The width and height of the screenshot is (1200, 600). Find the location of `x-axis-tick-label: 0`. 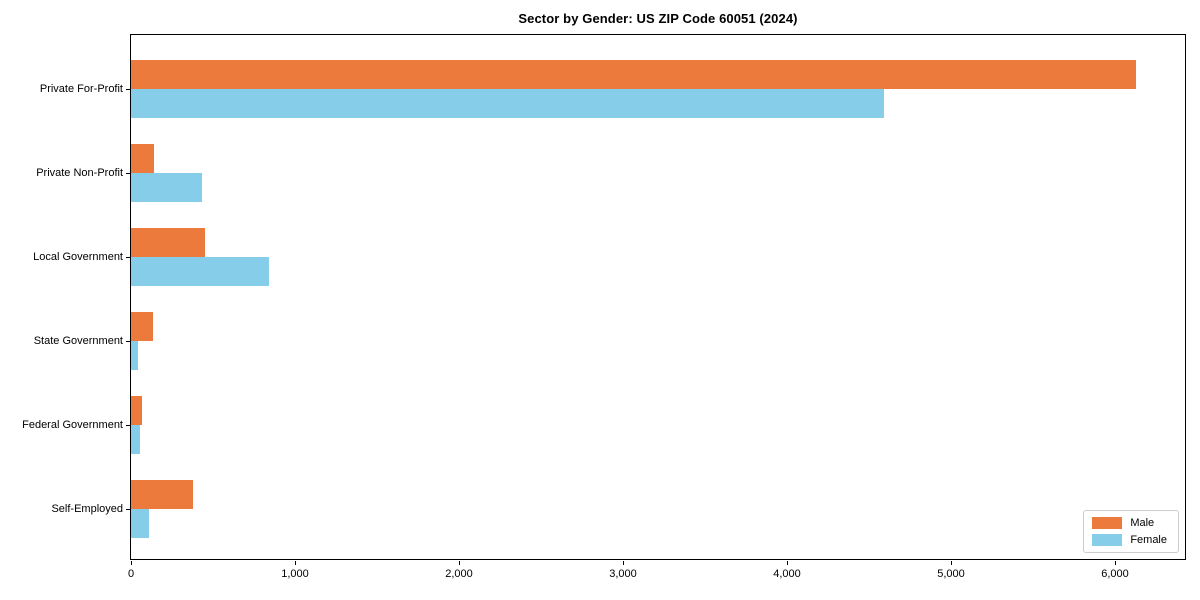

x-axis-tick-label: 0 is located at coordinates (131, 574).